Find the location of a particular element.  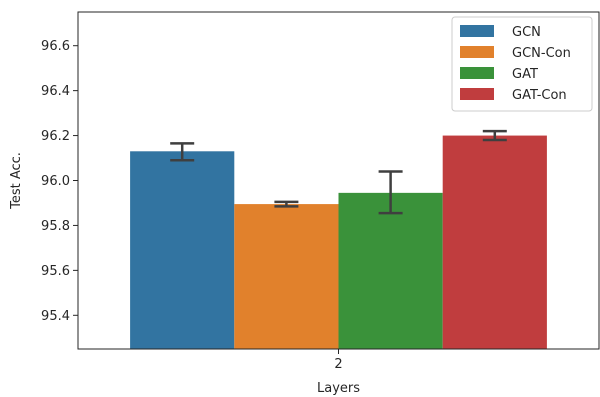

legend-label: GCN-Con is located at coordinates (541, 53).